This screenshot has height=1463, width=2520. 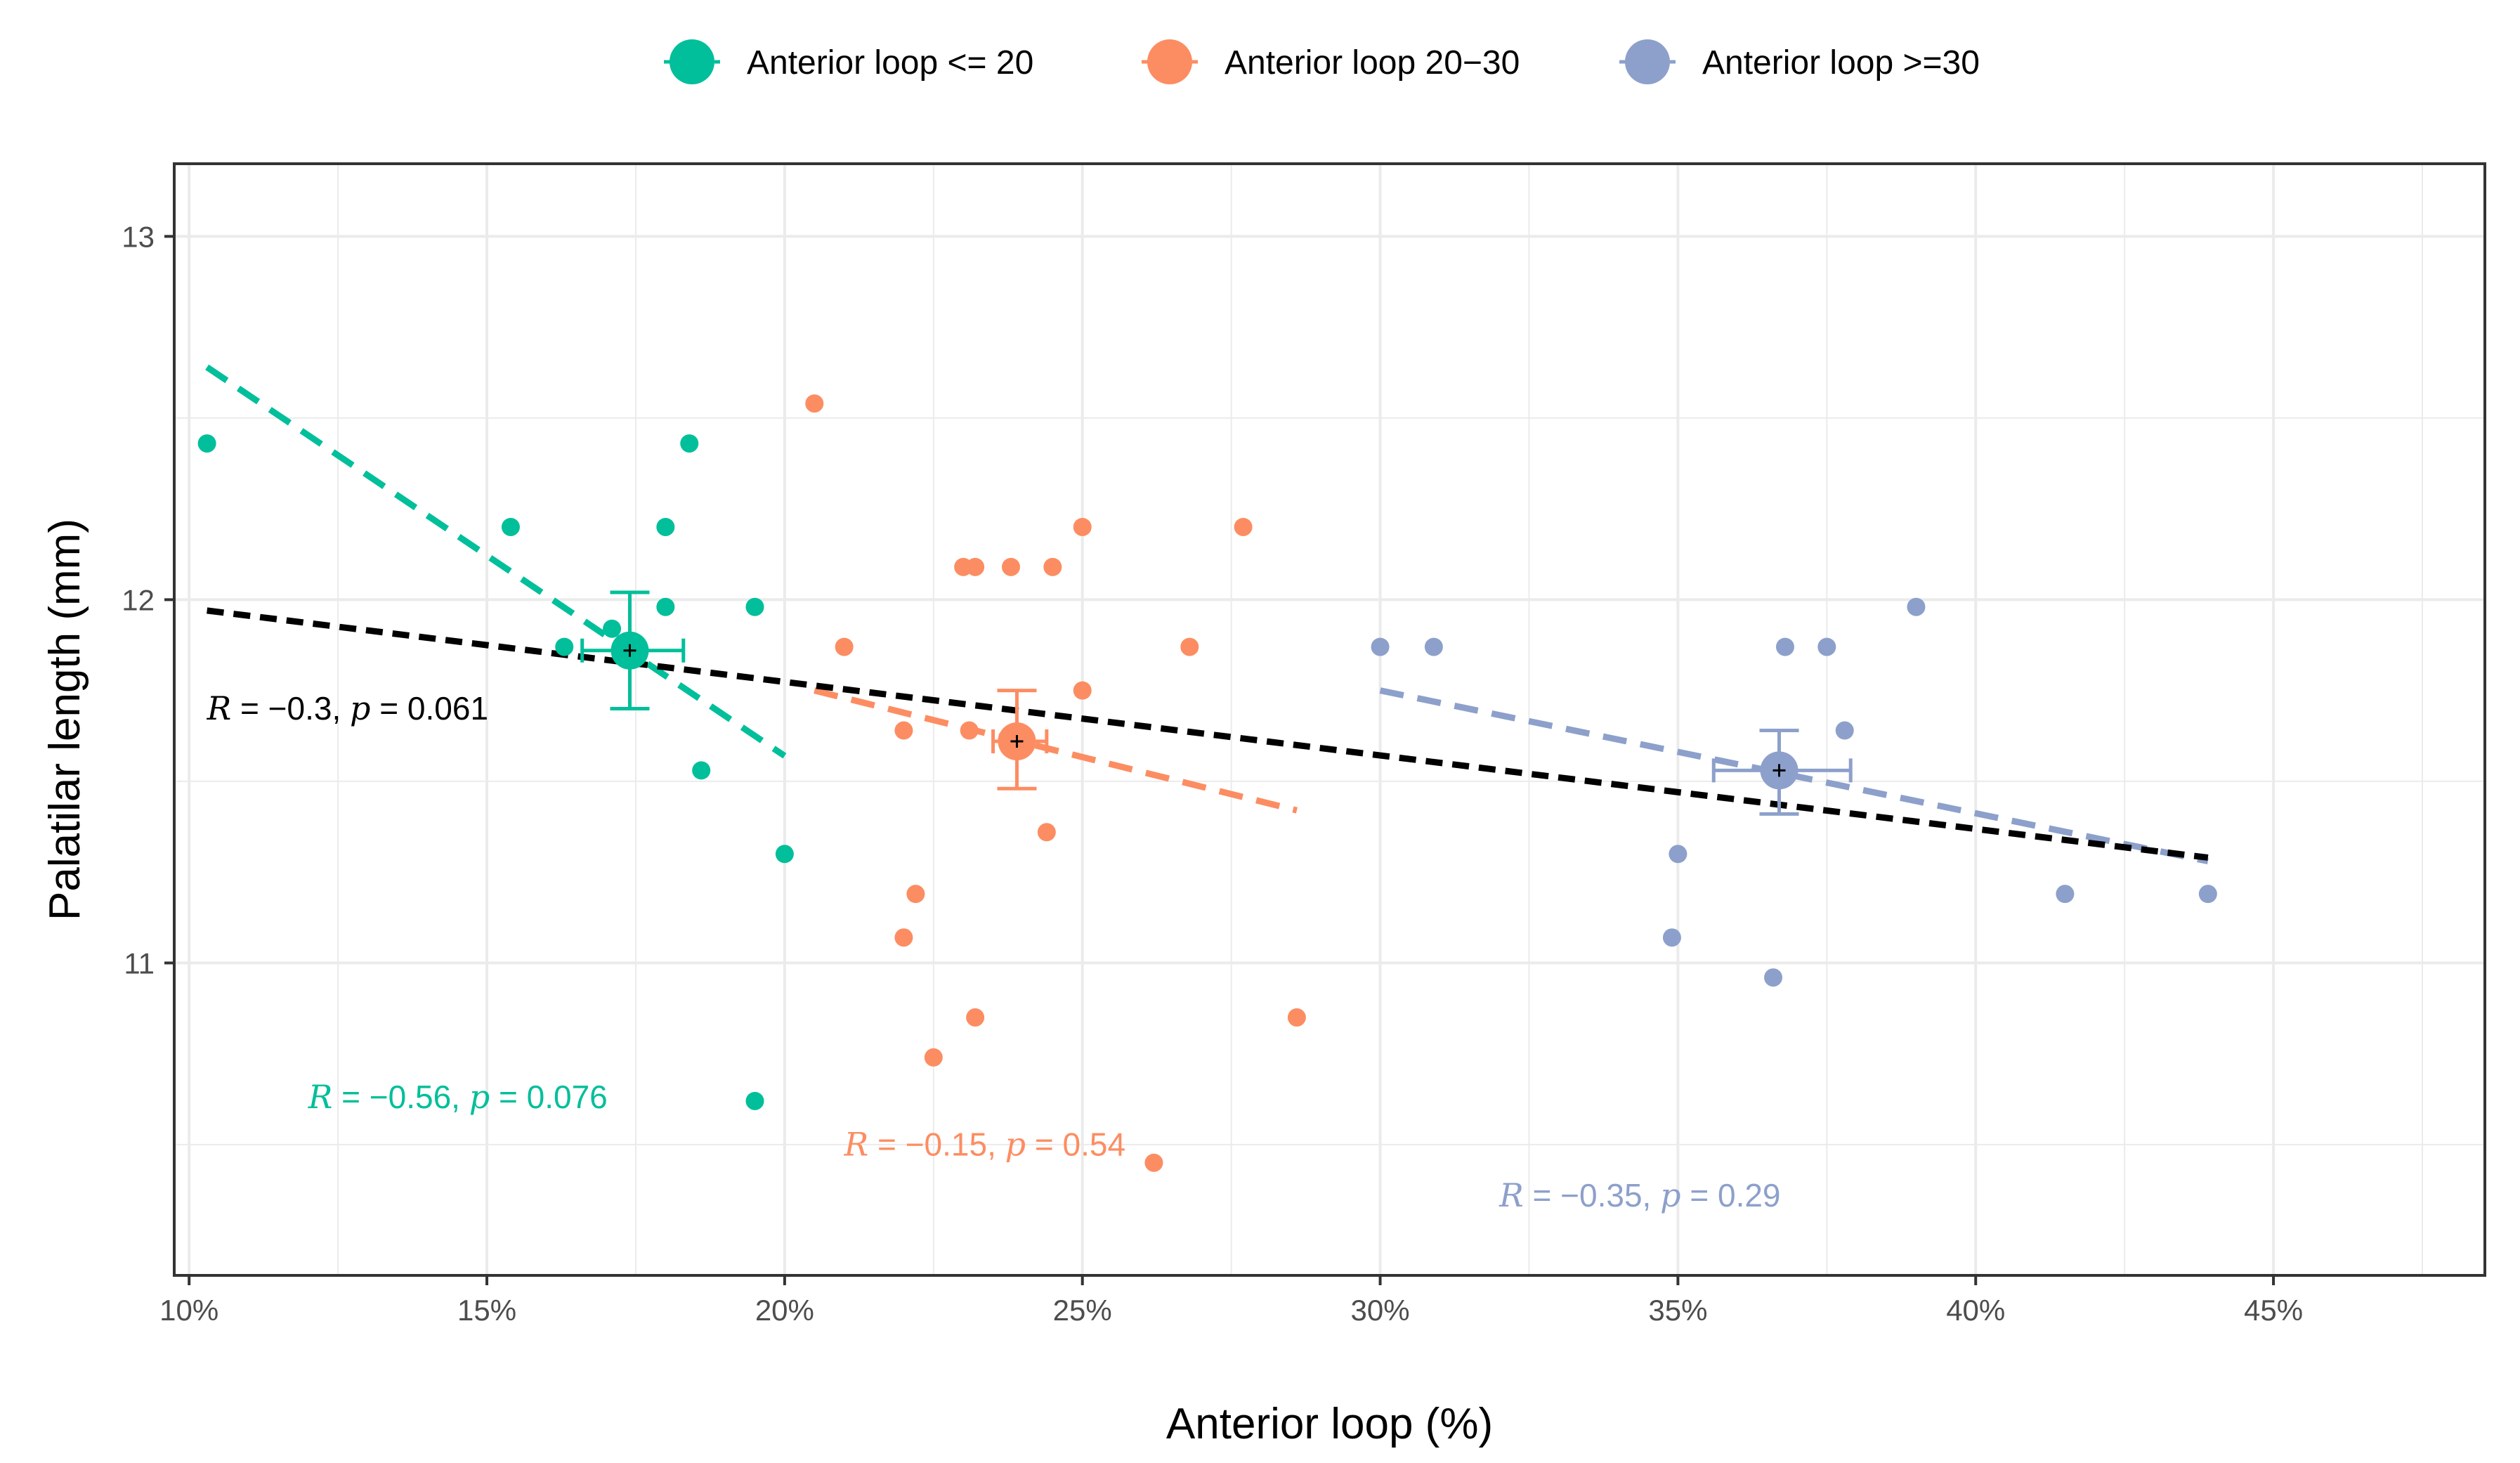 I want to click on x-tick-label: 45%, so click(x=2273, y=1310).